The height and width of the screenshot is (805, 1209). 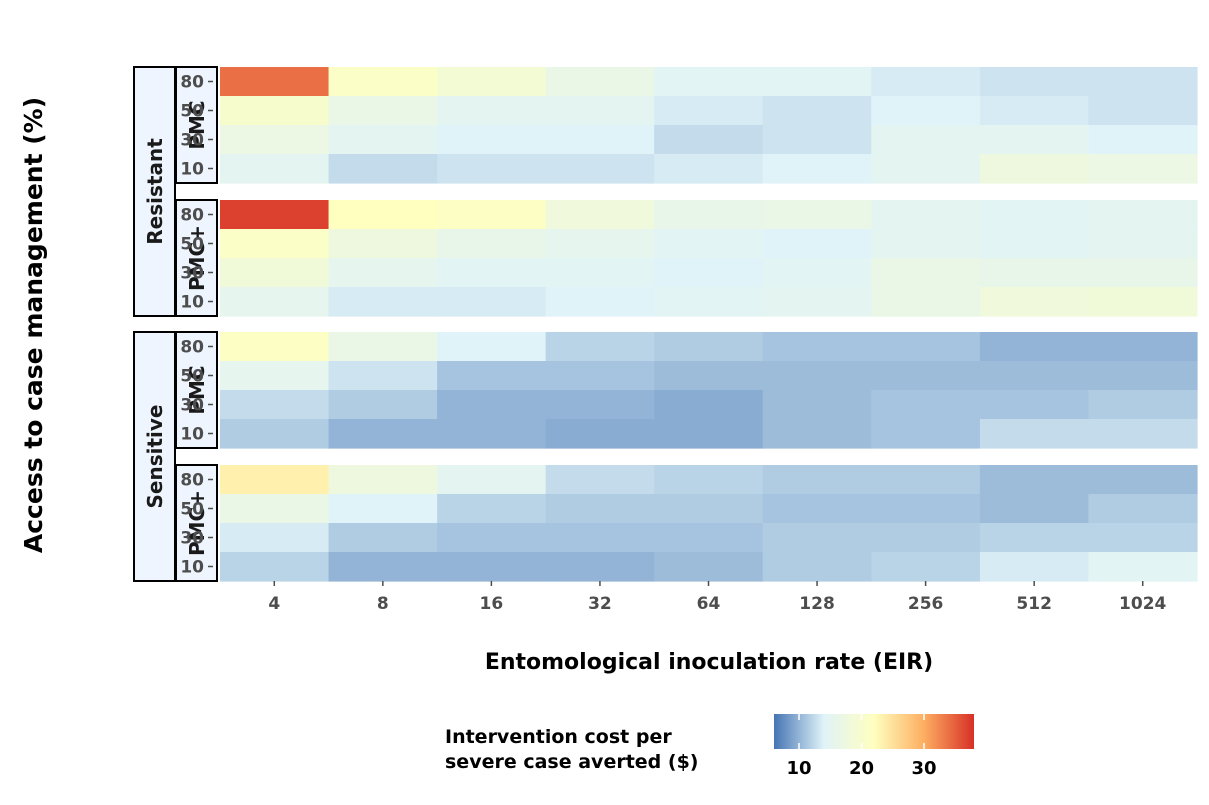 What do you see at coordinates (274, 604) in the screenshot?
I see `x-tick-label: 4` at bounding box center [274, 604].